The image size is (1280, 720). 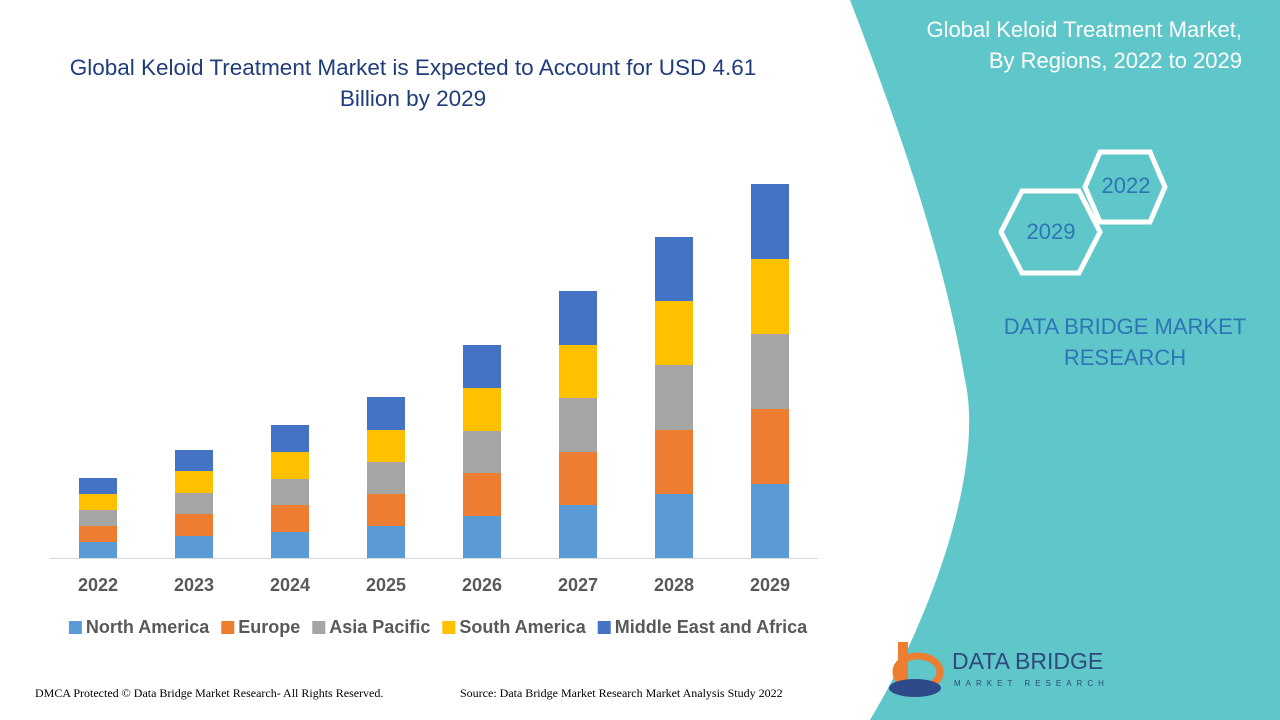 What do you see at coordinates (915, 688) in the screenshot?
I see `logo-mark` at bounding box center [915, 688].